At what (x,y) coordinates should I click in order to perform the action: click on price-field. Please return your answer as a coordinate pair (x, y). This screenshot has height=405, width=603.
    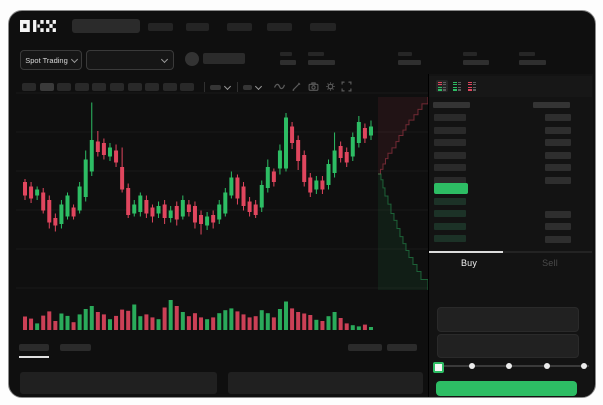
    Looking at the image, I should click on (508, 319).